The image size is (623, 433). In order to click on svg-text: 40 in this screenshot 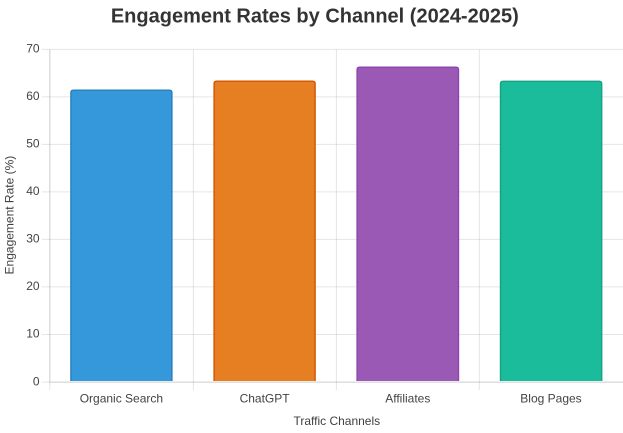, I will do `click(33, 191)`.